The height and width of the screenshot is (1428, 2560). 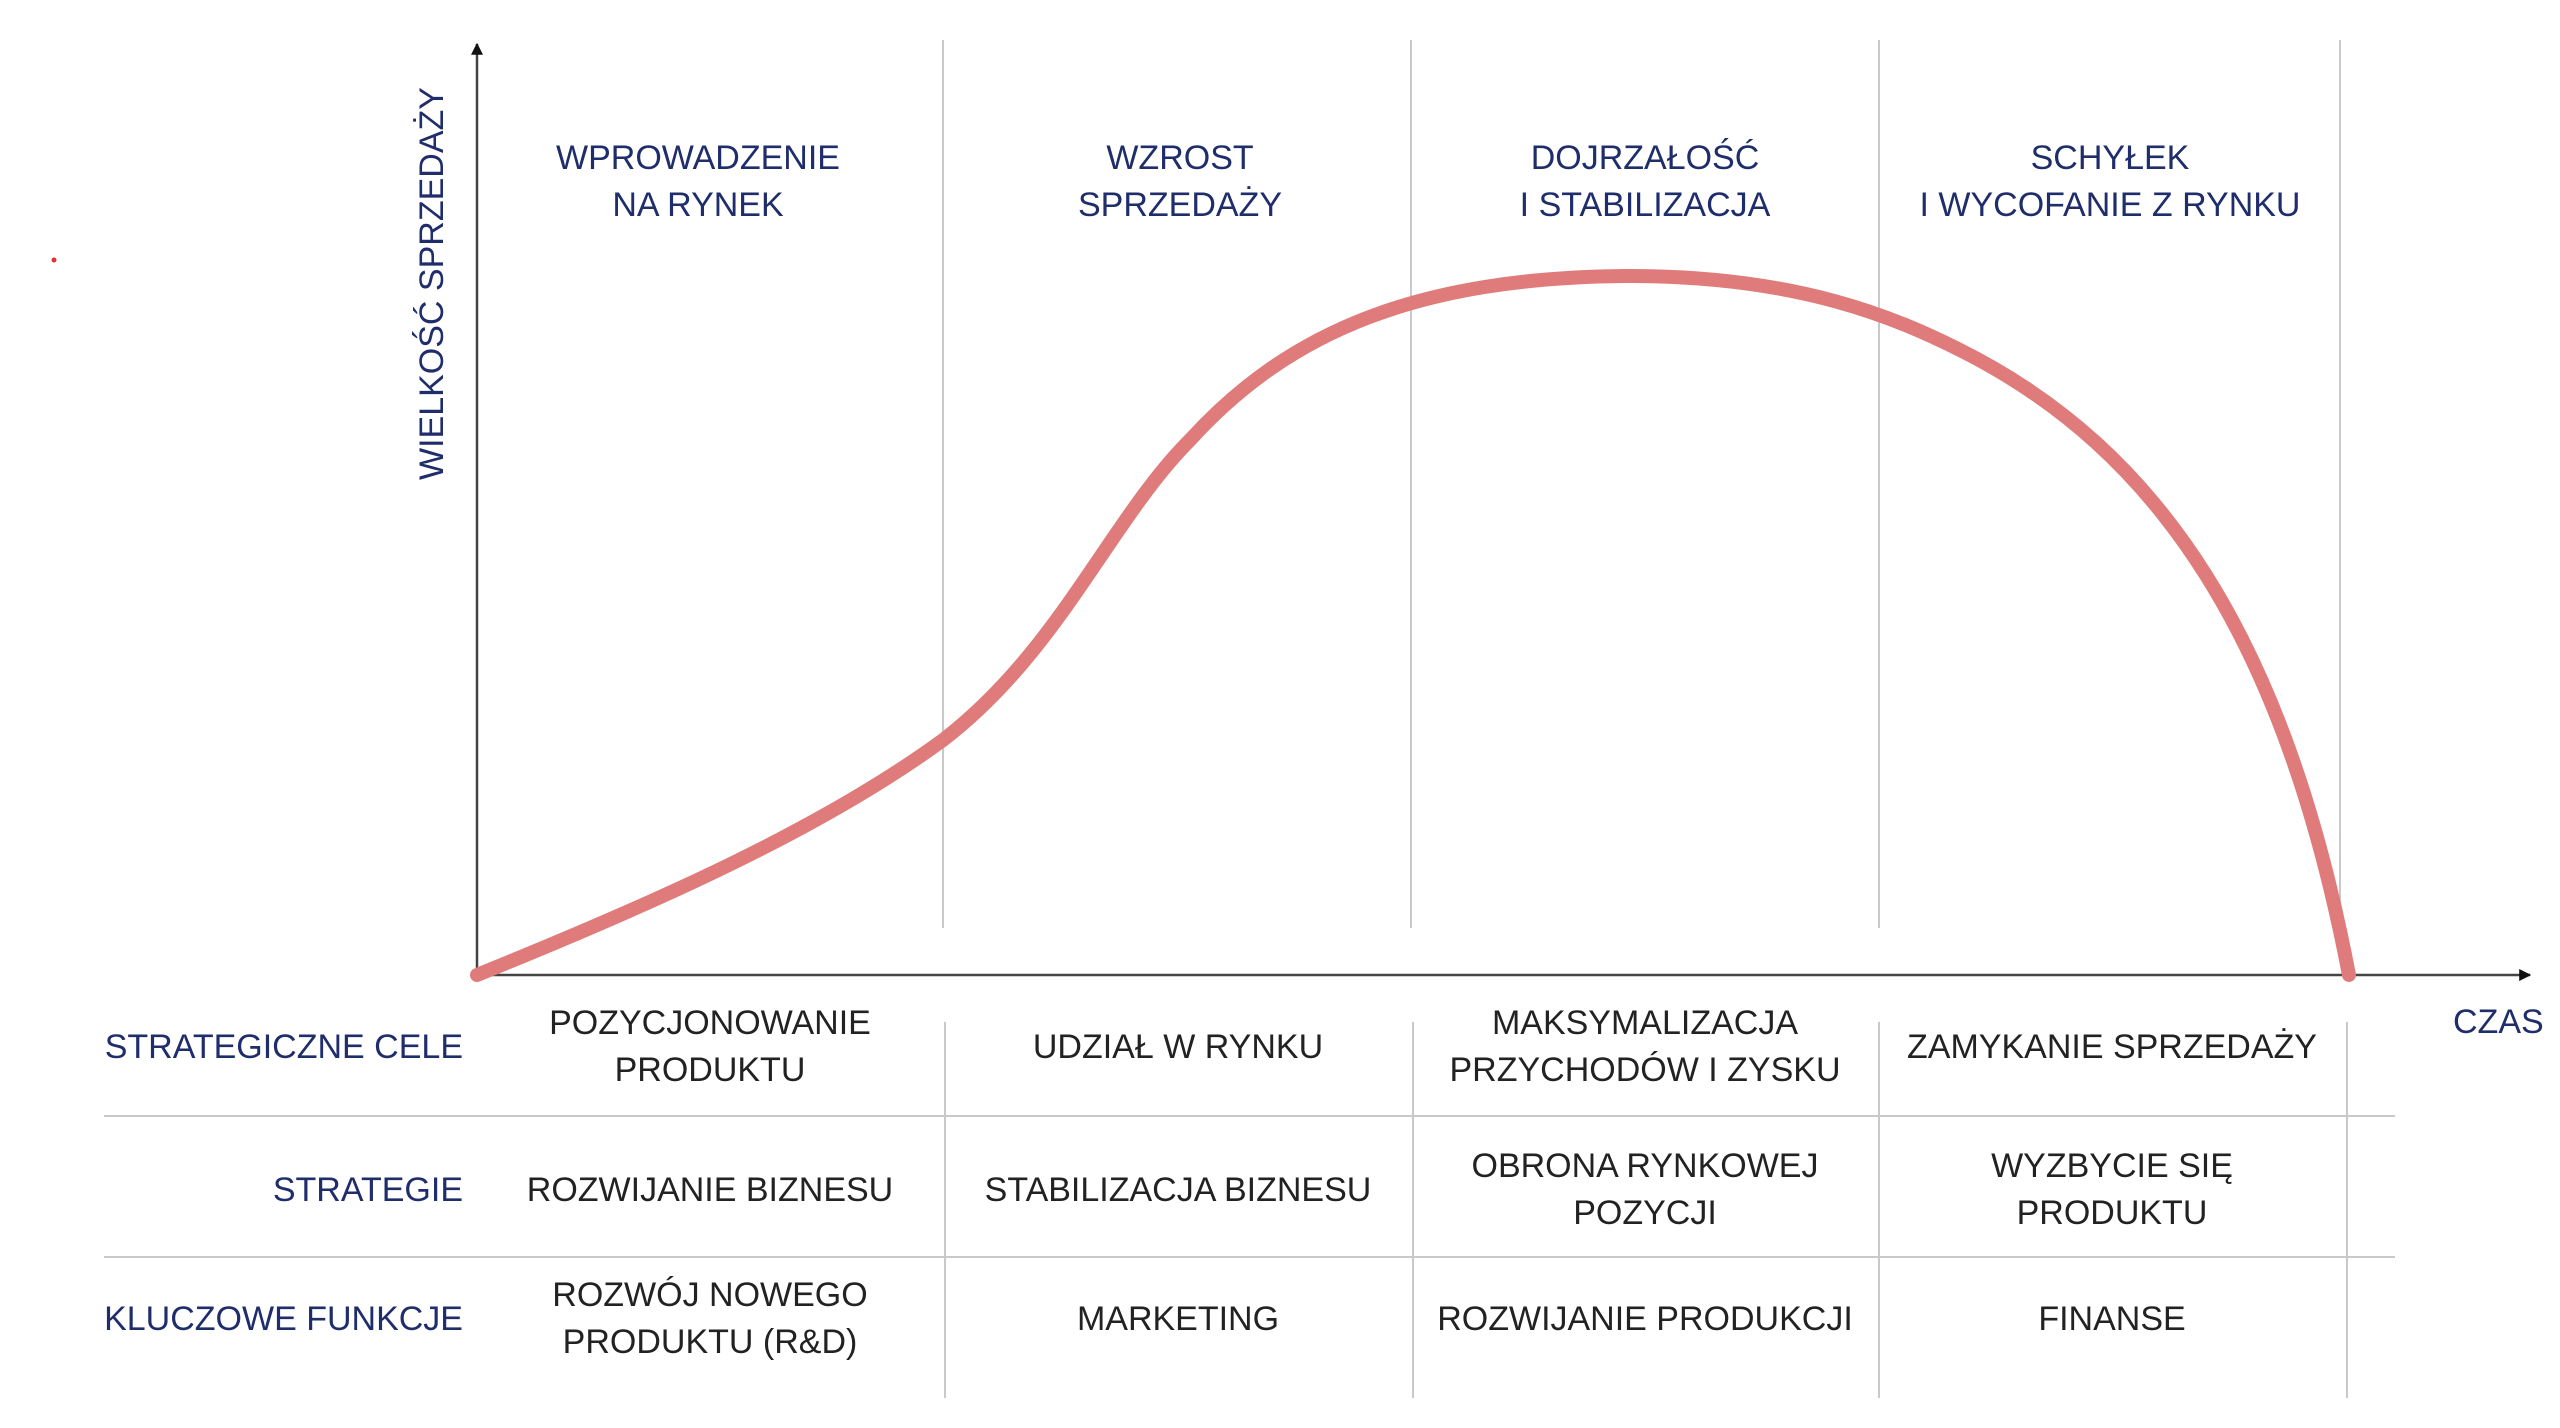 What do you see at coordinates (2112, 1166) in the screenshot?
I see `table-cell: WYZBYCIE SIĘ` at bounding box center [2112, 1166].